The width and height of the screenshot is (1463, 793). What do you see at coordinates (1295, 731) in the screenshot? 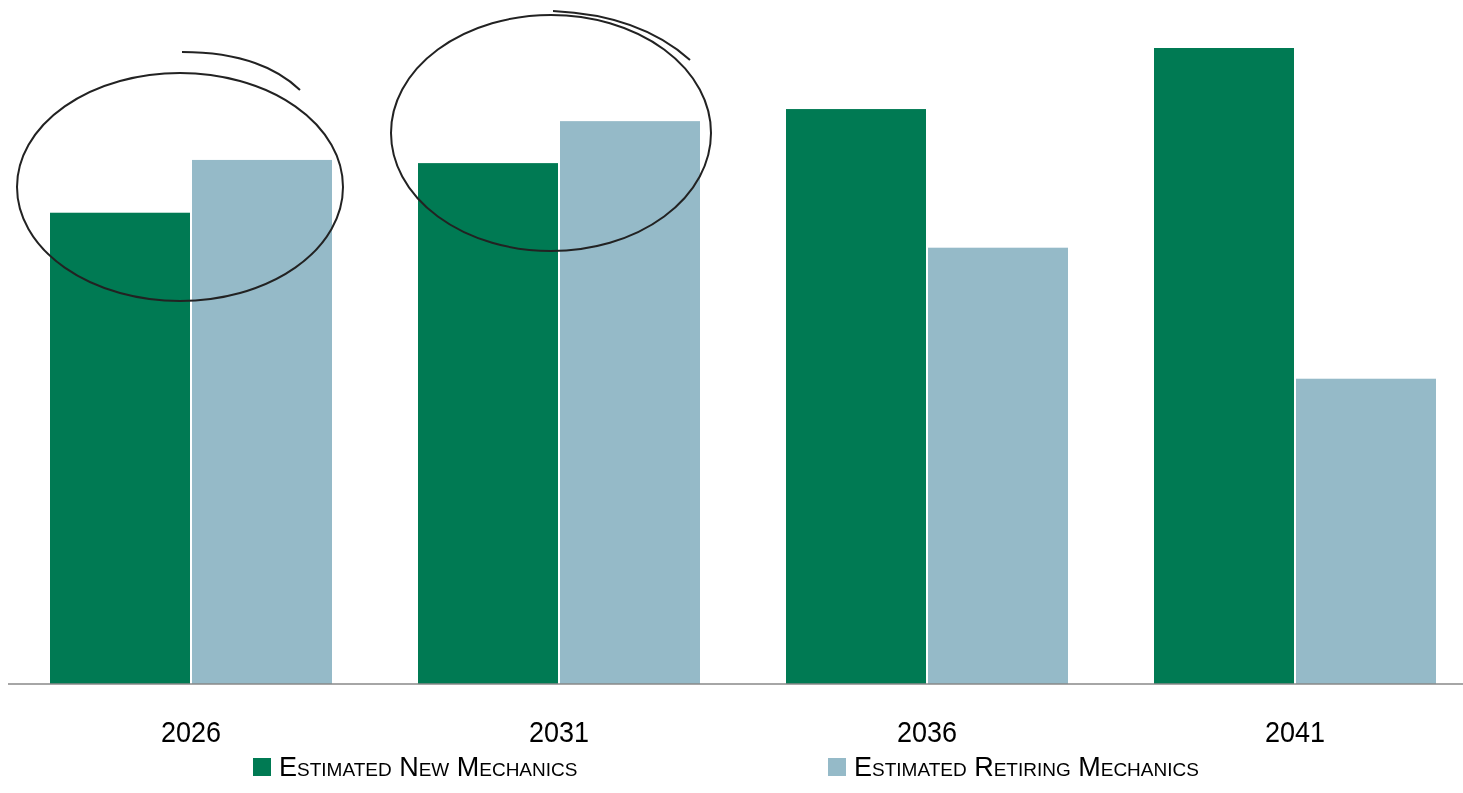
I see `x-tick-label: 2041` at bounding box center [1295, 731].